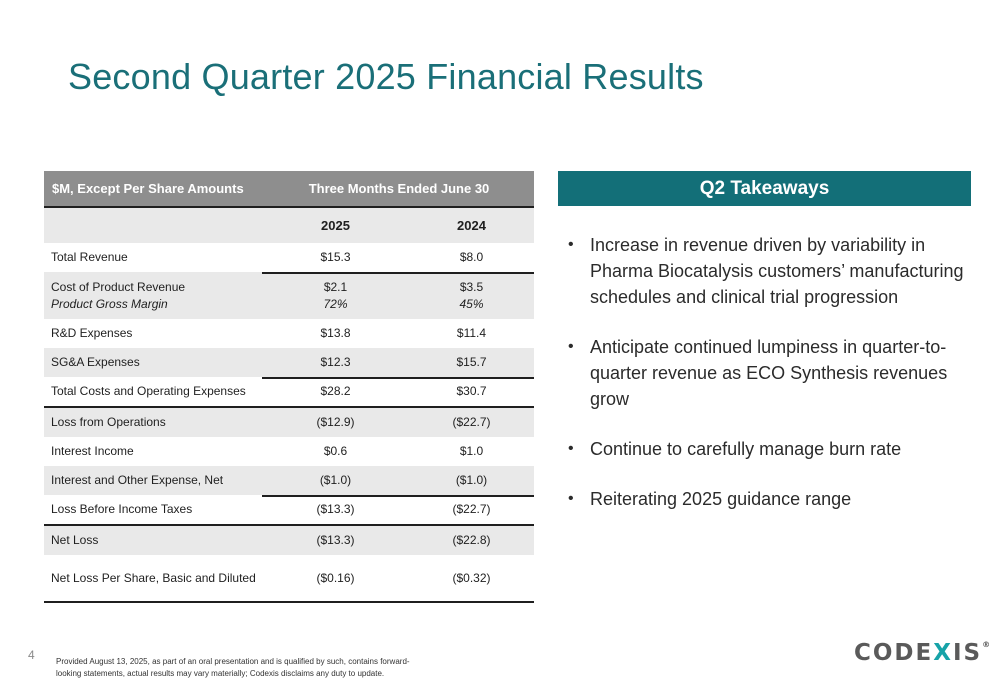  What do you see at coordinates (118, 286) in the screenshot?
I see `row-label: Cost of Product Revenue` at bounding box center [118, 286].